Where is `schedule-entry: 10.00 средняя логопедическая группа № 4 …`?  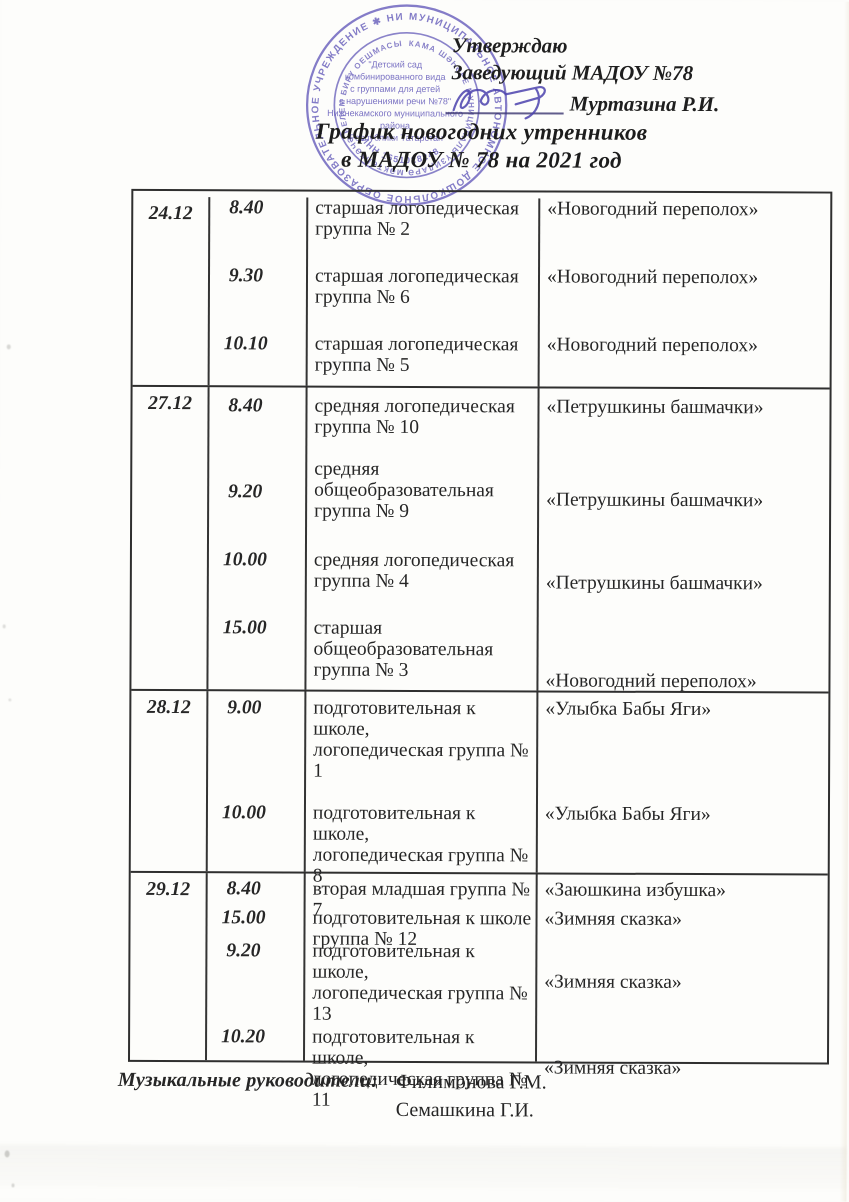 schedule-entry: 10.00 средняя логопедическая группа № 4 … is located at coordinates (480, 572).